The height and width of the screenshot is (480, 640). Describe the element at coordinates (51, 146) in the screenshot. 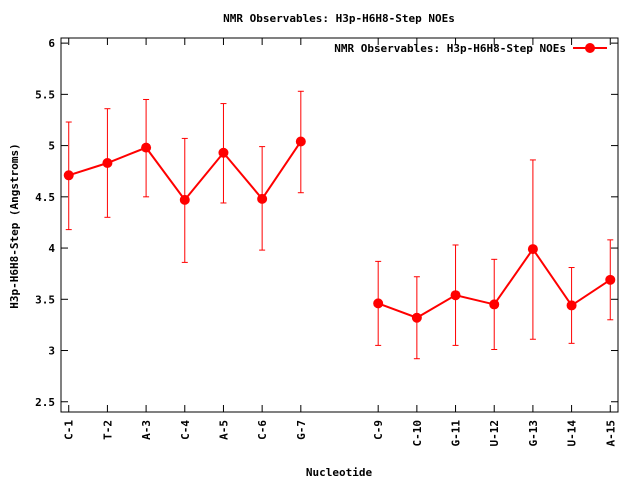

I see `y-tick-label: 5` at that location.